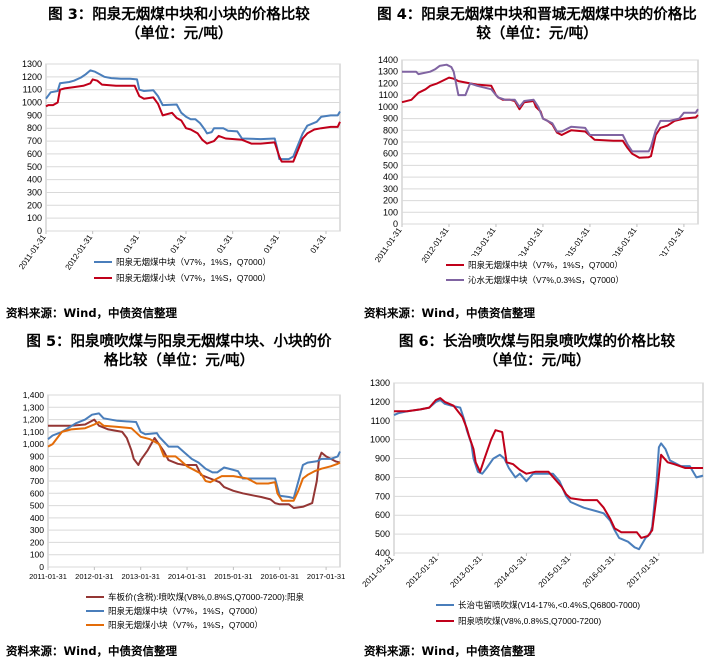 This screenshot has width=717, height=666. I want to click on chart-title: 图 3：阳泉无烟煤中块和小块的价格比较 （单位：元/吨）, so click(179, 25).